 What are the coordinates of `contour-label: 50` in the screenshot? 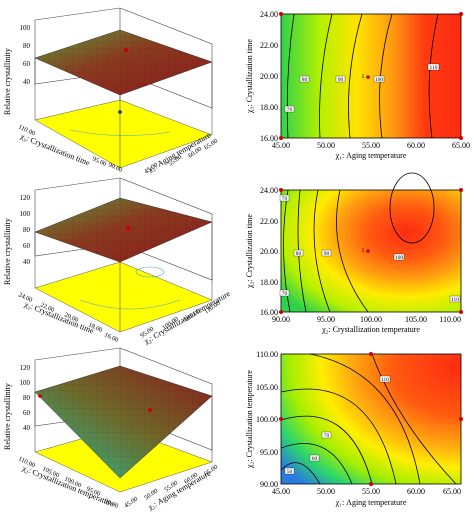 It's located at (290, 472).